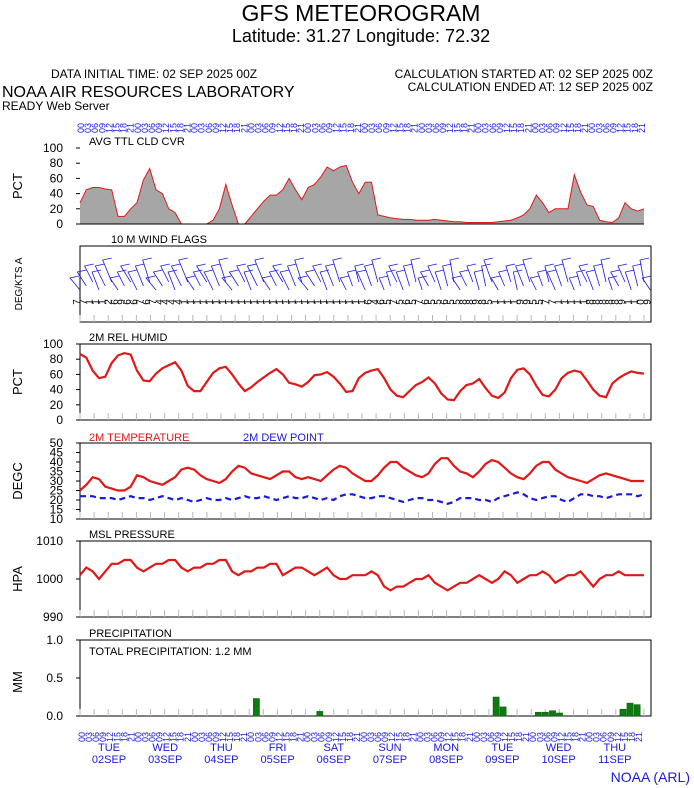 Image resolution: width=694 pixels, height=788 pixels. I want to click on wind-speed-label: 9, so click(527, 302).